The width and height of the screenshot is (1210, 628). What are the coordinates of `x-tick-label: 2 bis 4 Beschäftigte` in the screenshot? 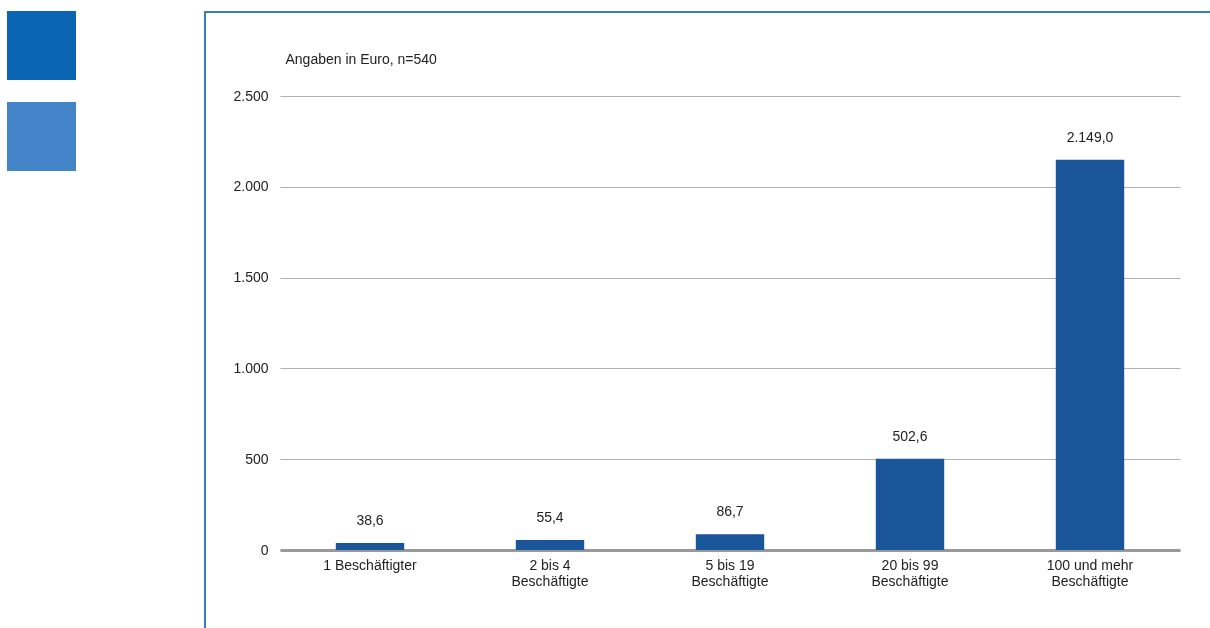 It's located at (550, 572).